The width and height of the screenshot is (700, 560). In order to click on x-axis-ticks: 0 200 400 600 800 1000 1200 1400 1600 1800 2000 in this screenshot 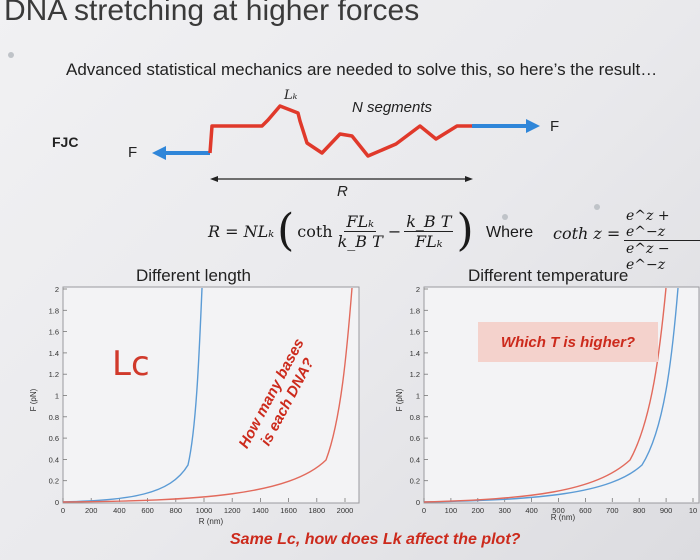, I will do `click(207, 506)`.